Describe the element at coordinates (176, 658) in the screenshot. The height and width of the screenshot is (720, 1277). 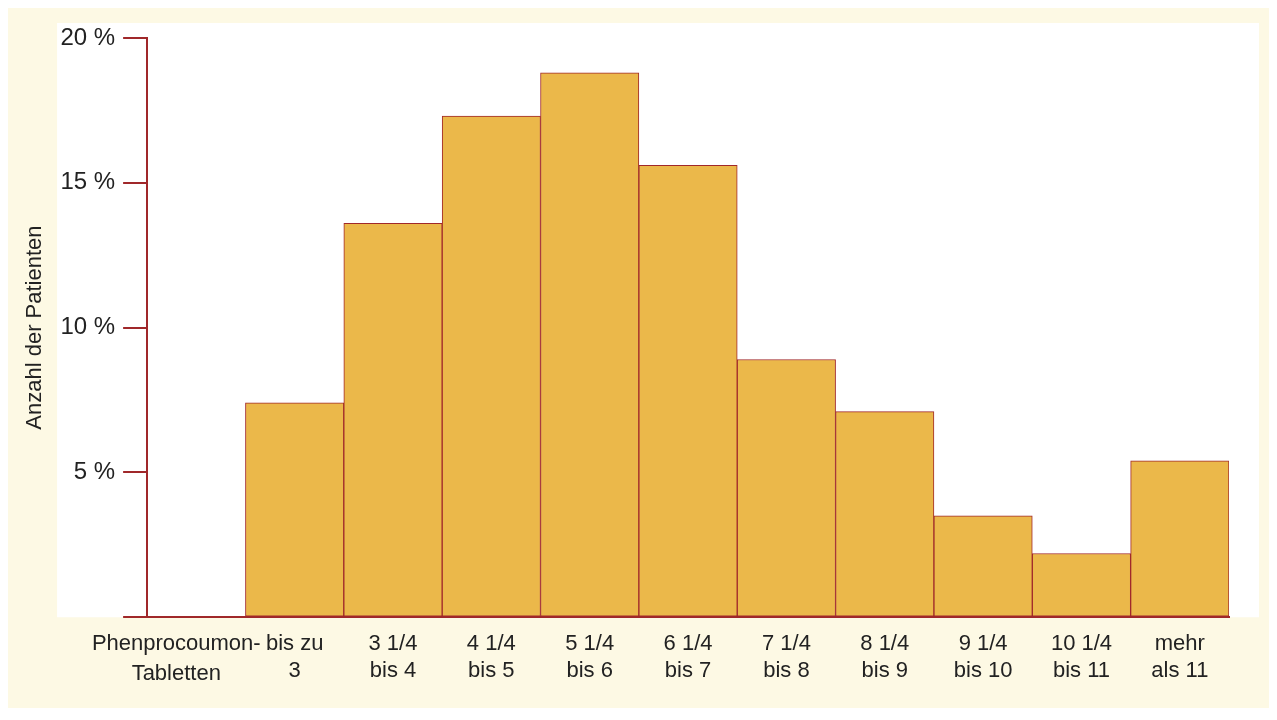
I see `x-axis-title: Phenprocoumon-Tabletten` at that location.